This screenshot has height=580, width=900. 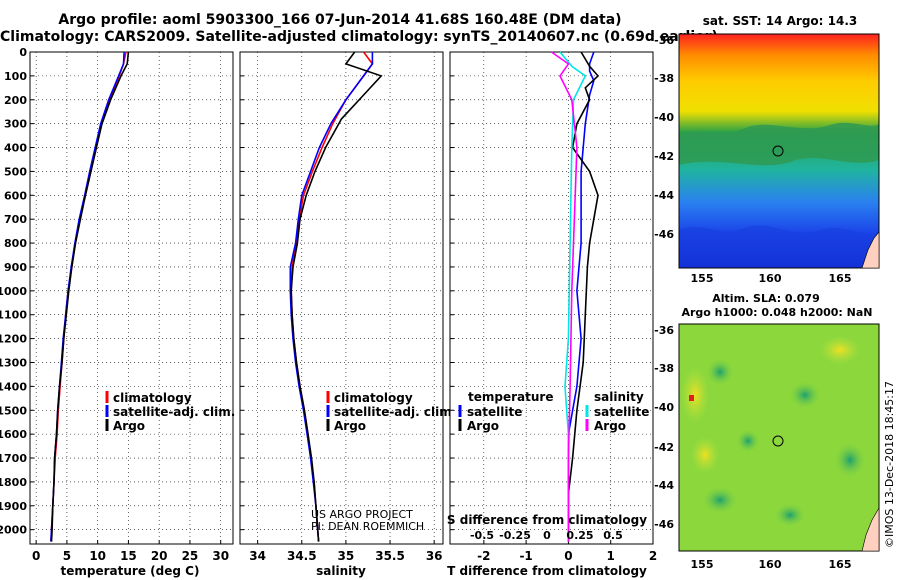 What do you see at coordinates (664, 117) in the screenshot?
I see `lat-tick-label: -40` at bounding box center [664, 117].